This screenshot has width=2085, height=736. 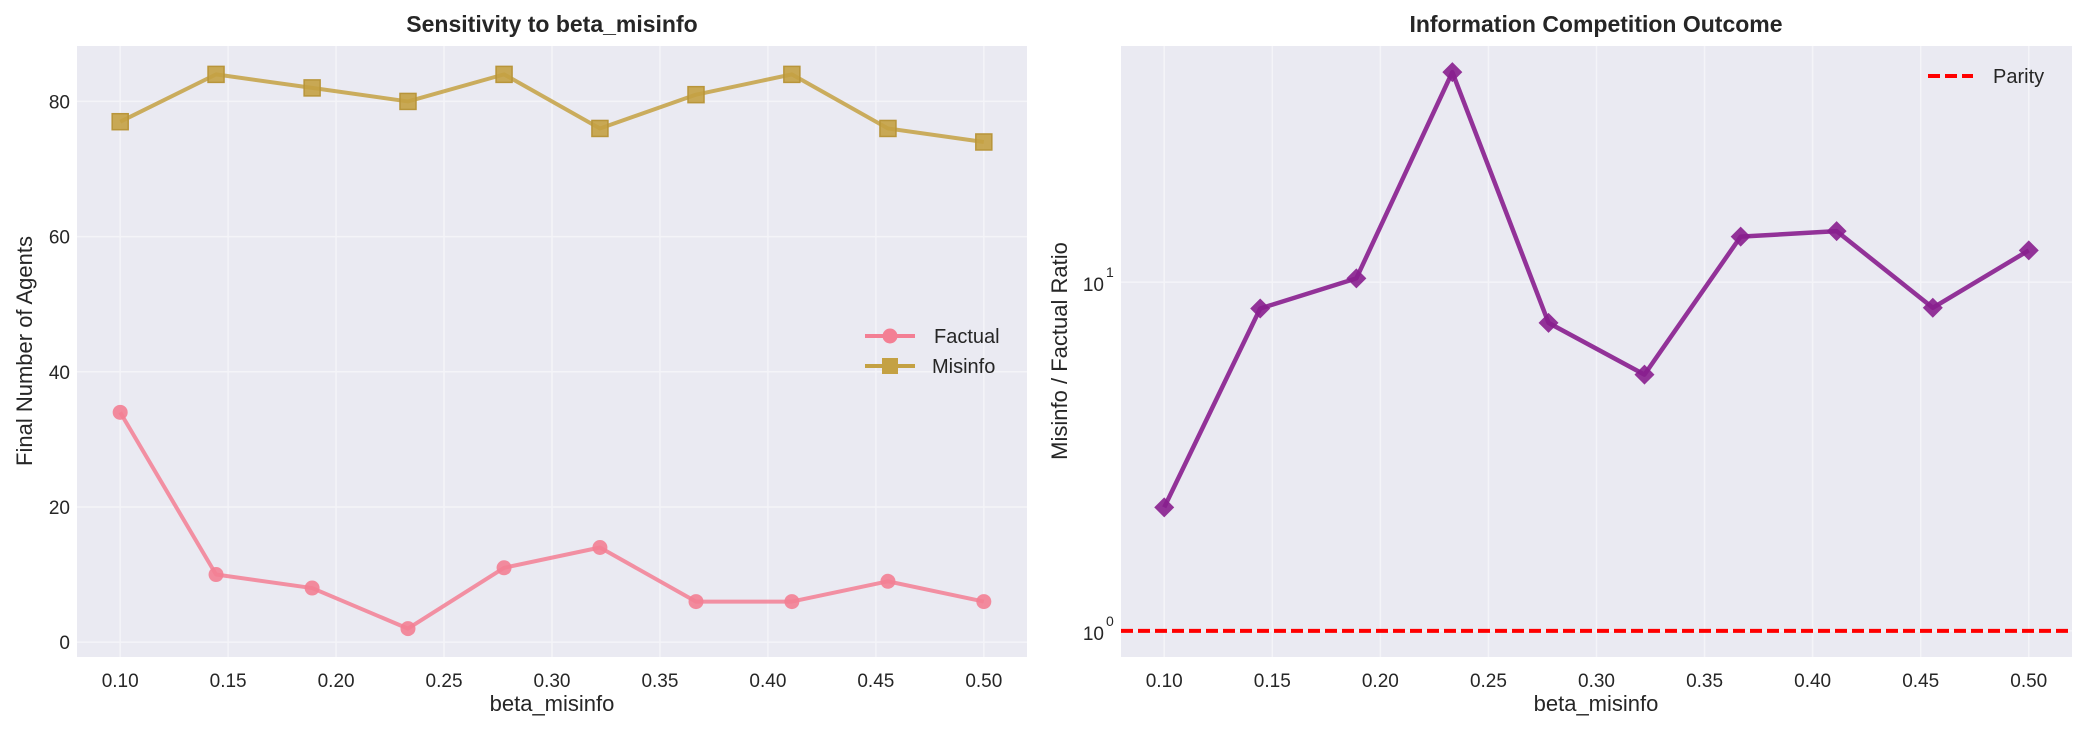 I want to click on series-line-factual, so click(x=551, y=521).